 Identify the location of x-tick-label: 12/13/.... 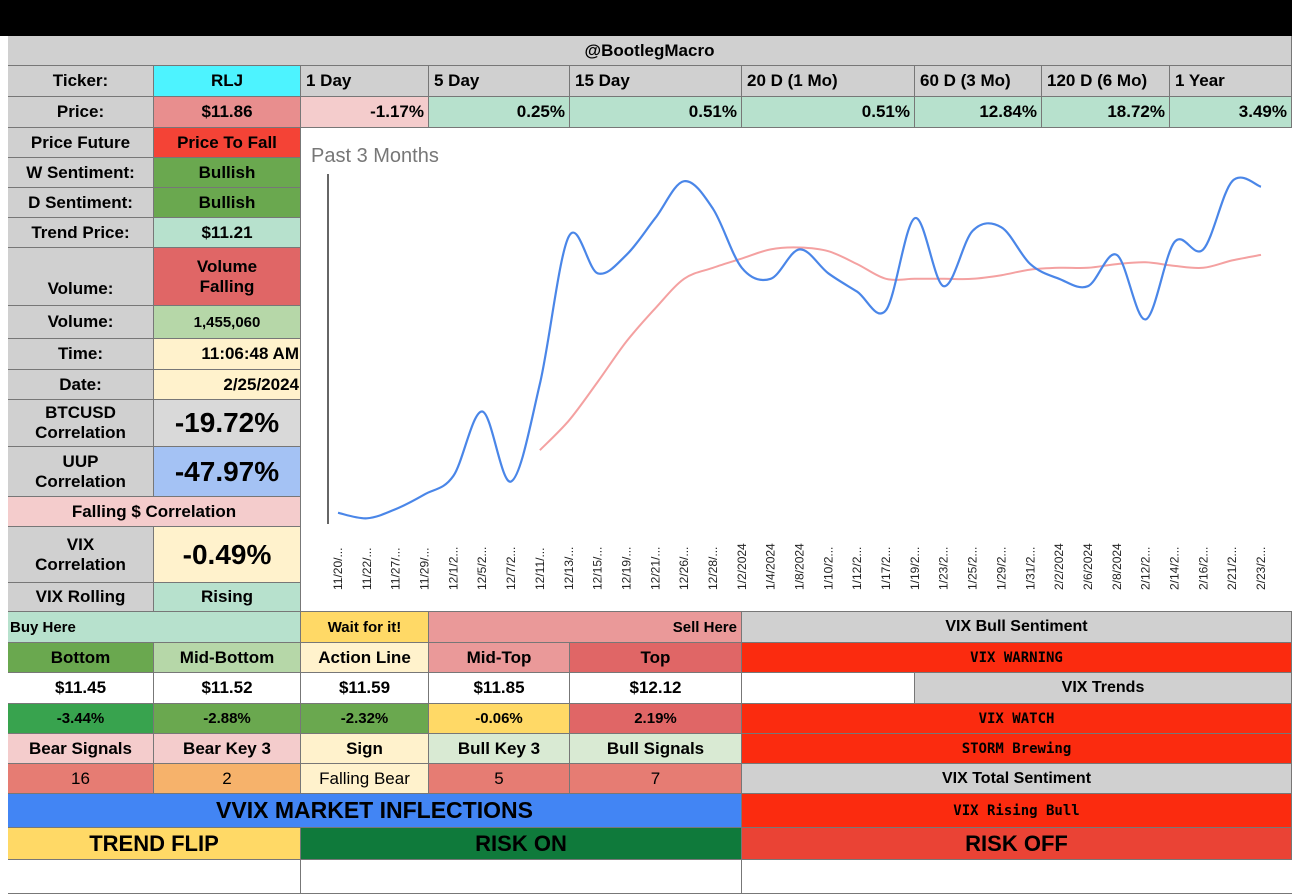
(569, 568).